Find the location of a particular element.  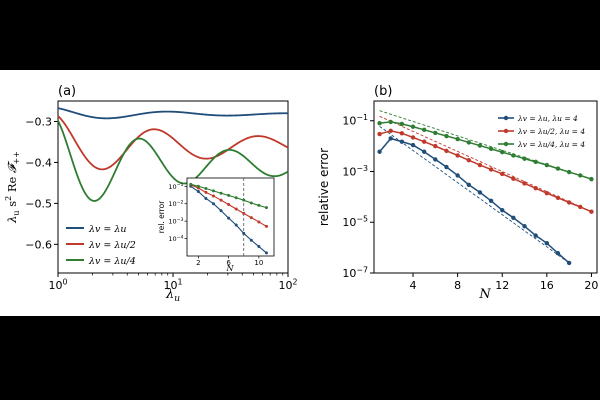

legend-item-blue: λv = λu is located at coordinates (96, 229).